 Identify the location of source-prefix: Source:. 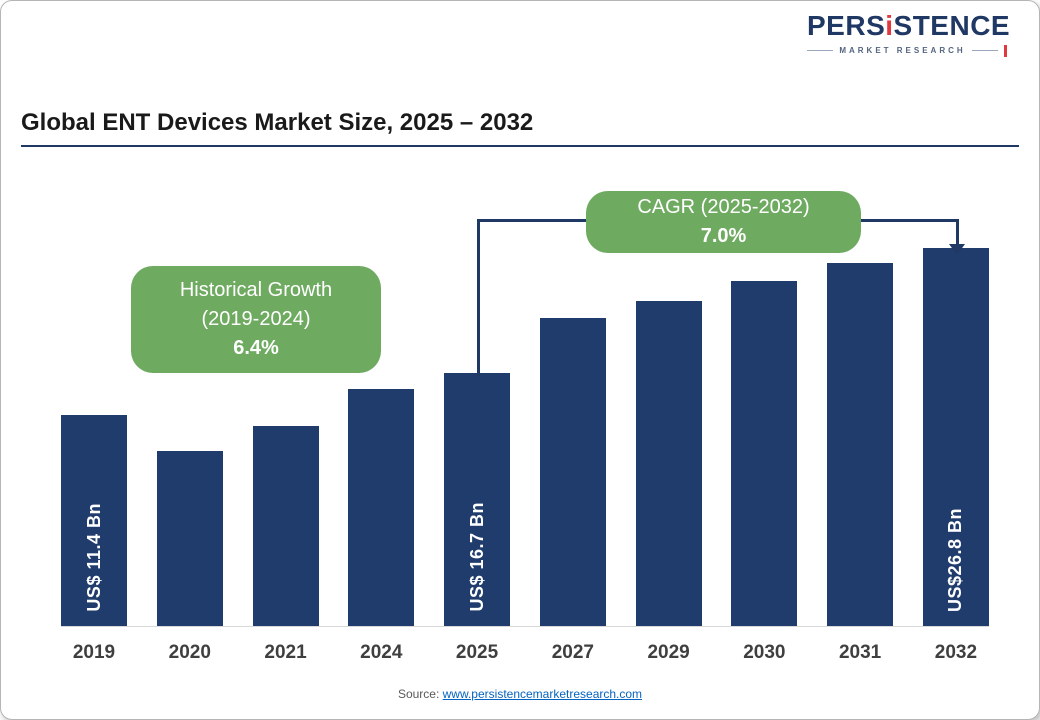
(418, 694).